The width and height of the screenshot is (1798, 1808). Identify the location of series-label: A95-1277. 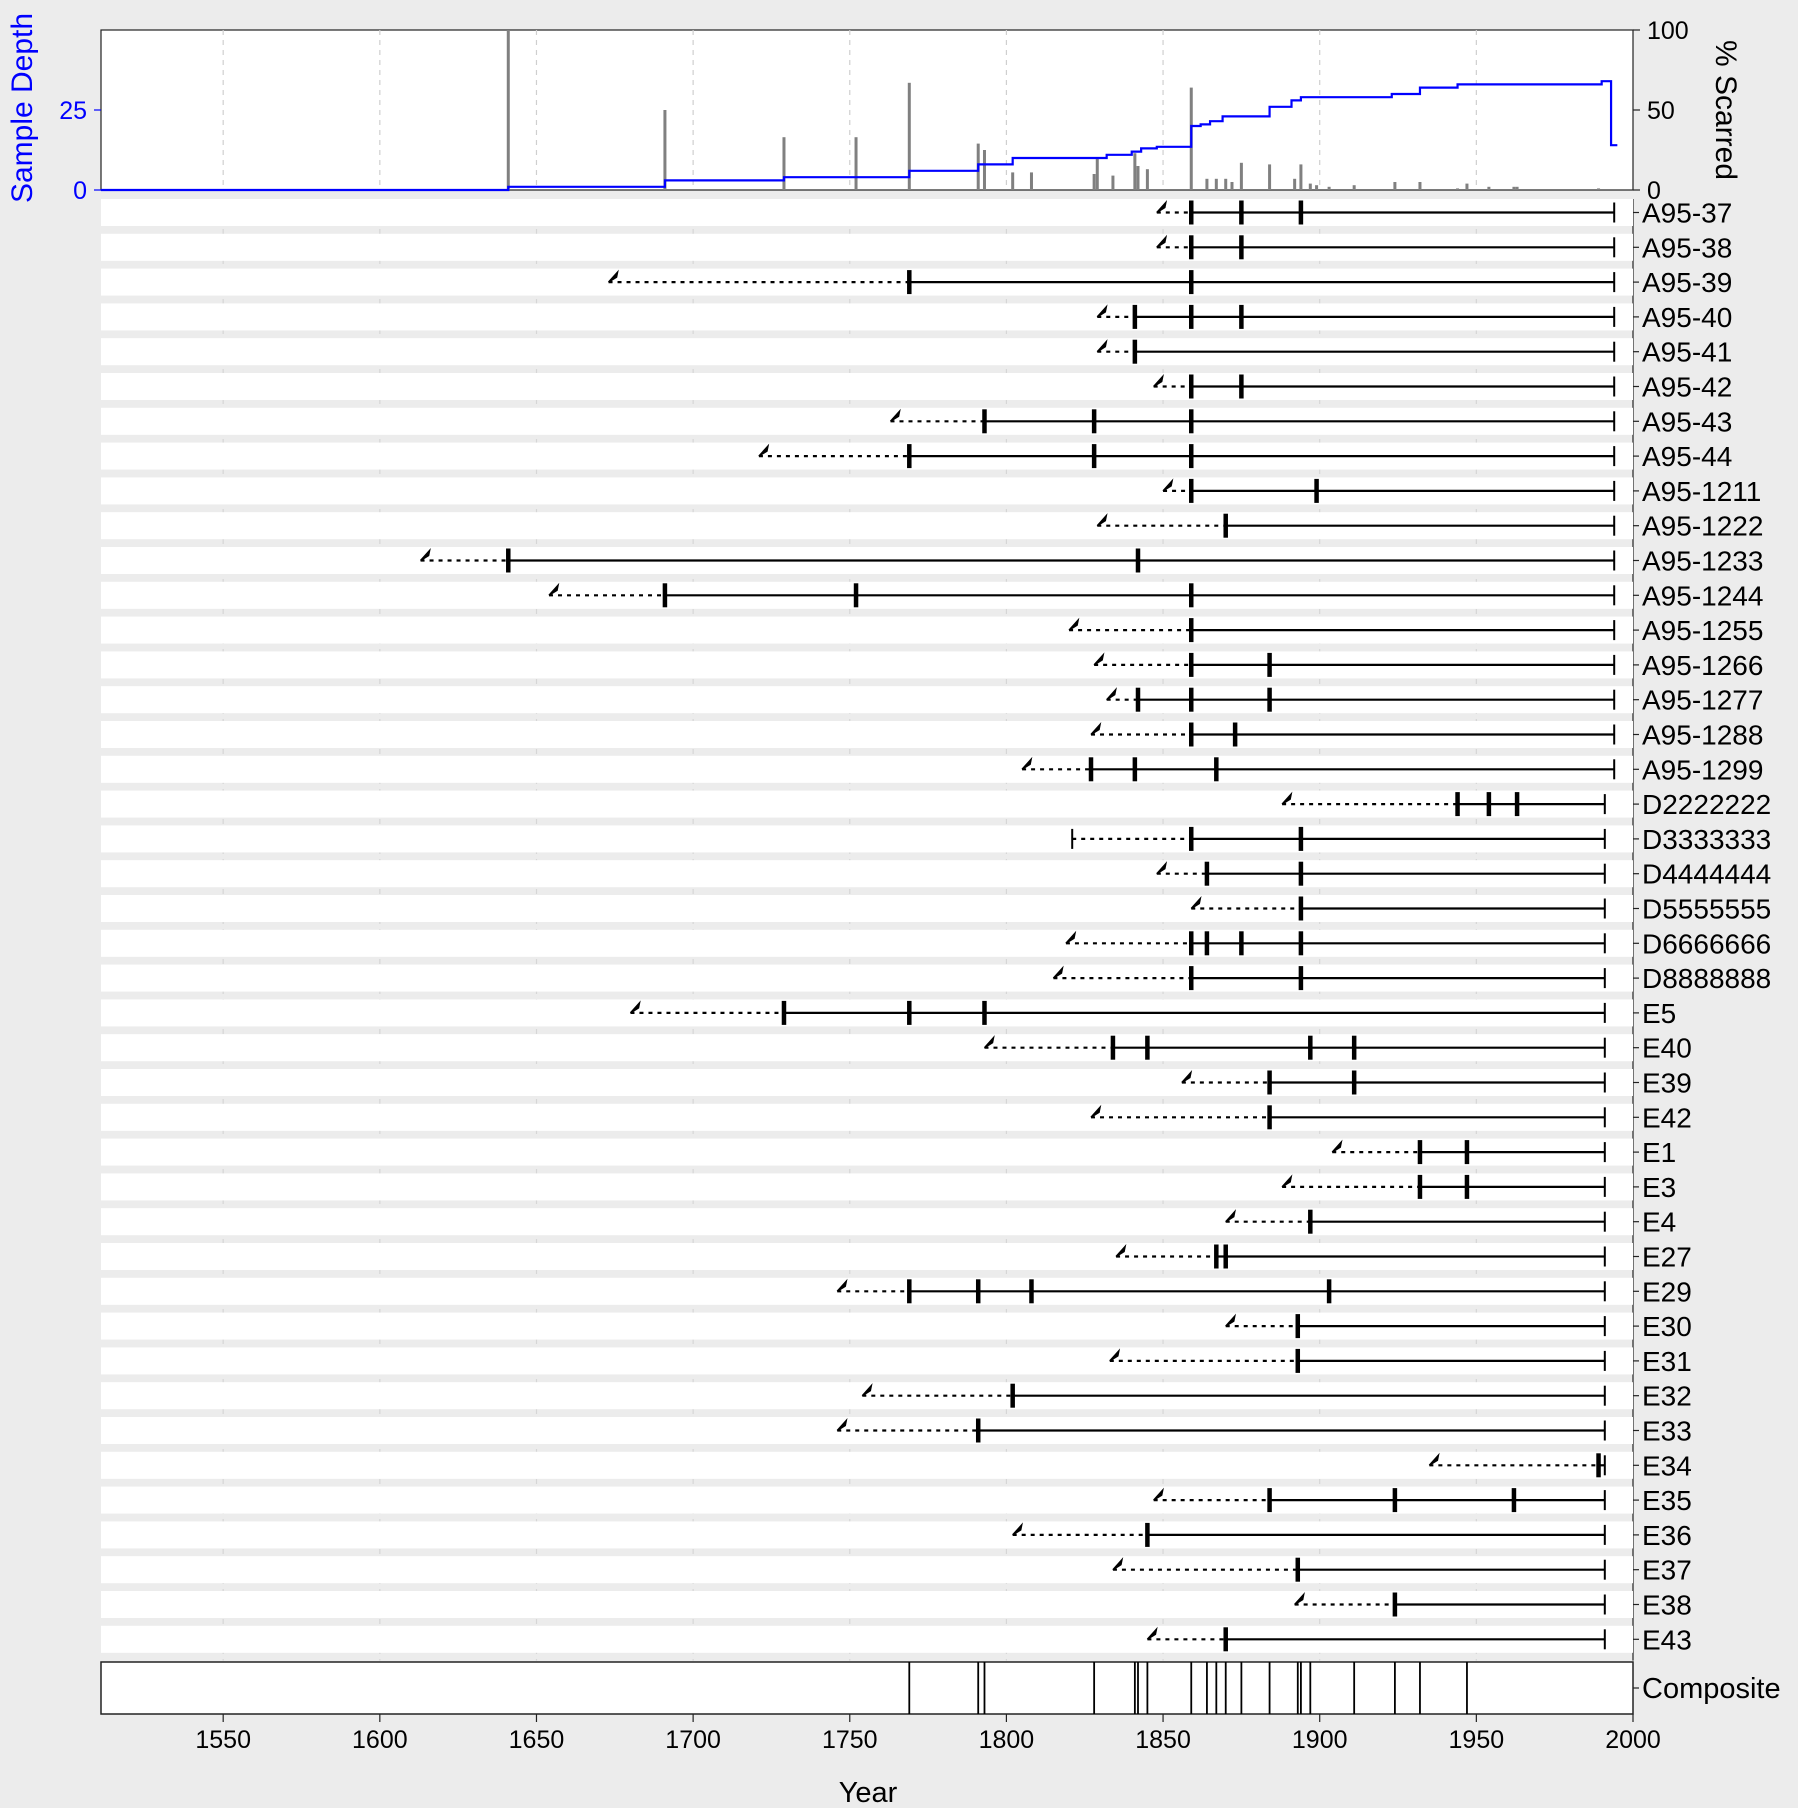
(1702, 700).